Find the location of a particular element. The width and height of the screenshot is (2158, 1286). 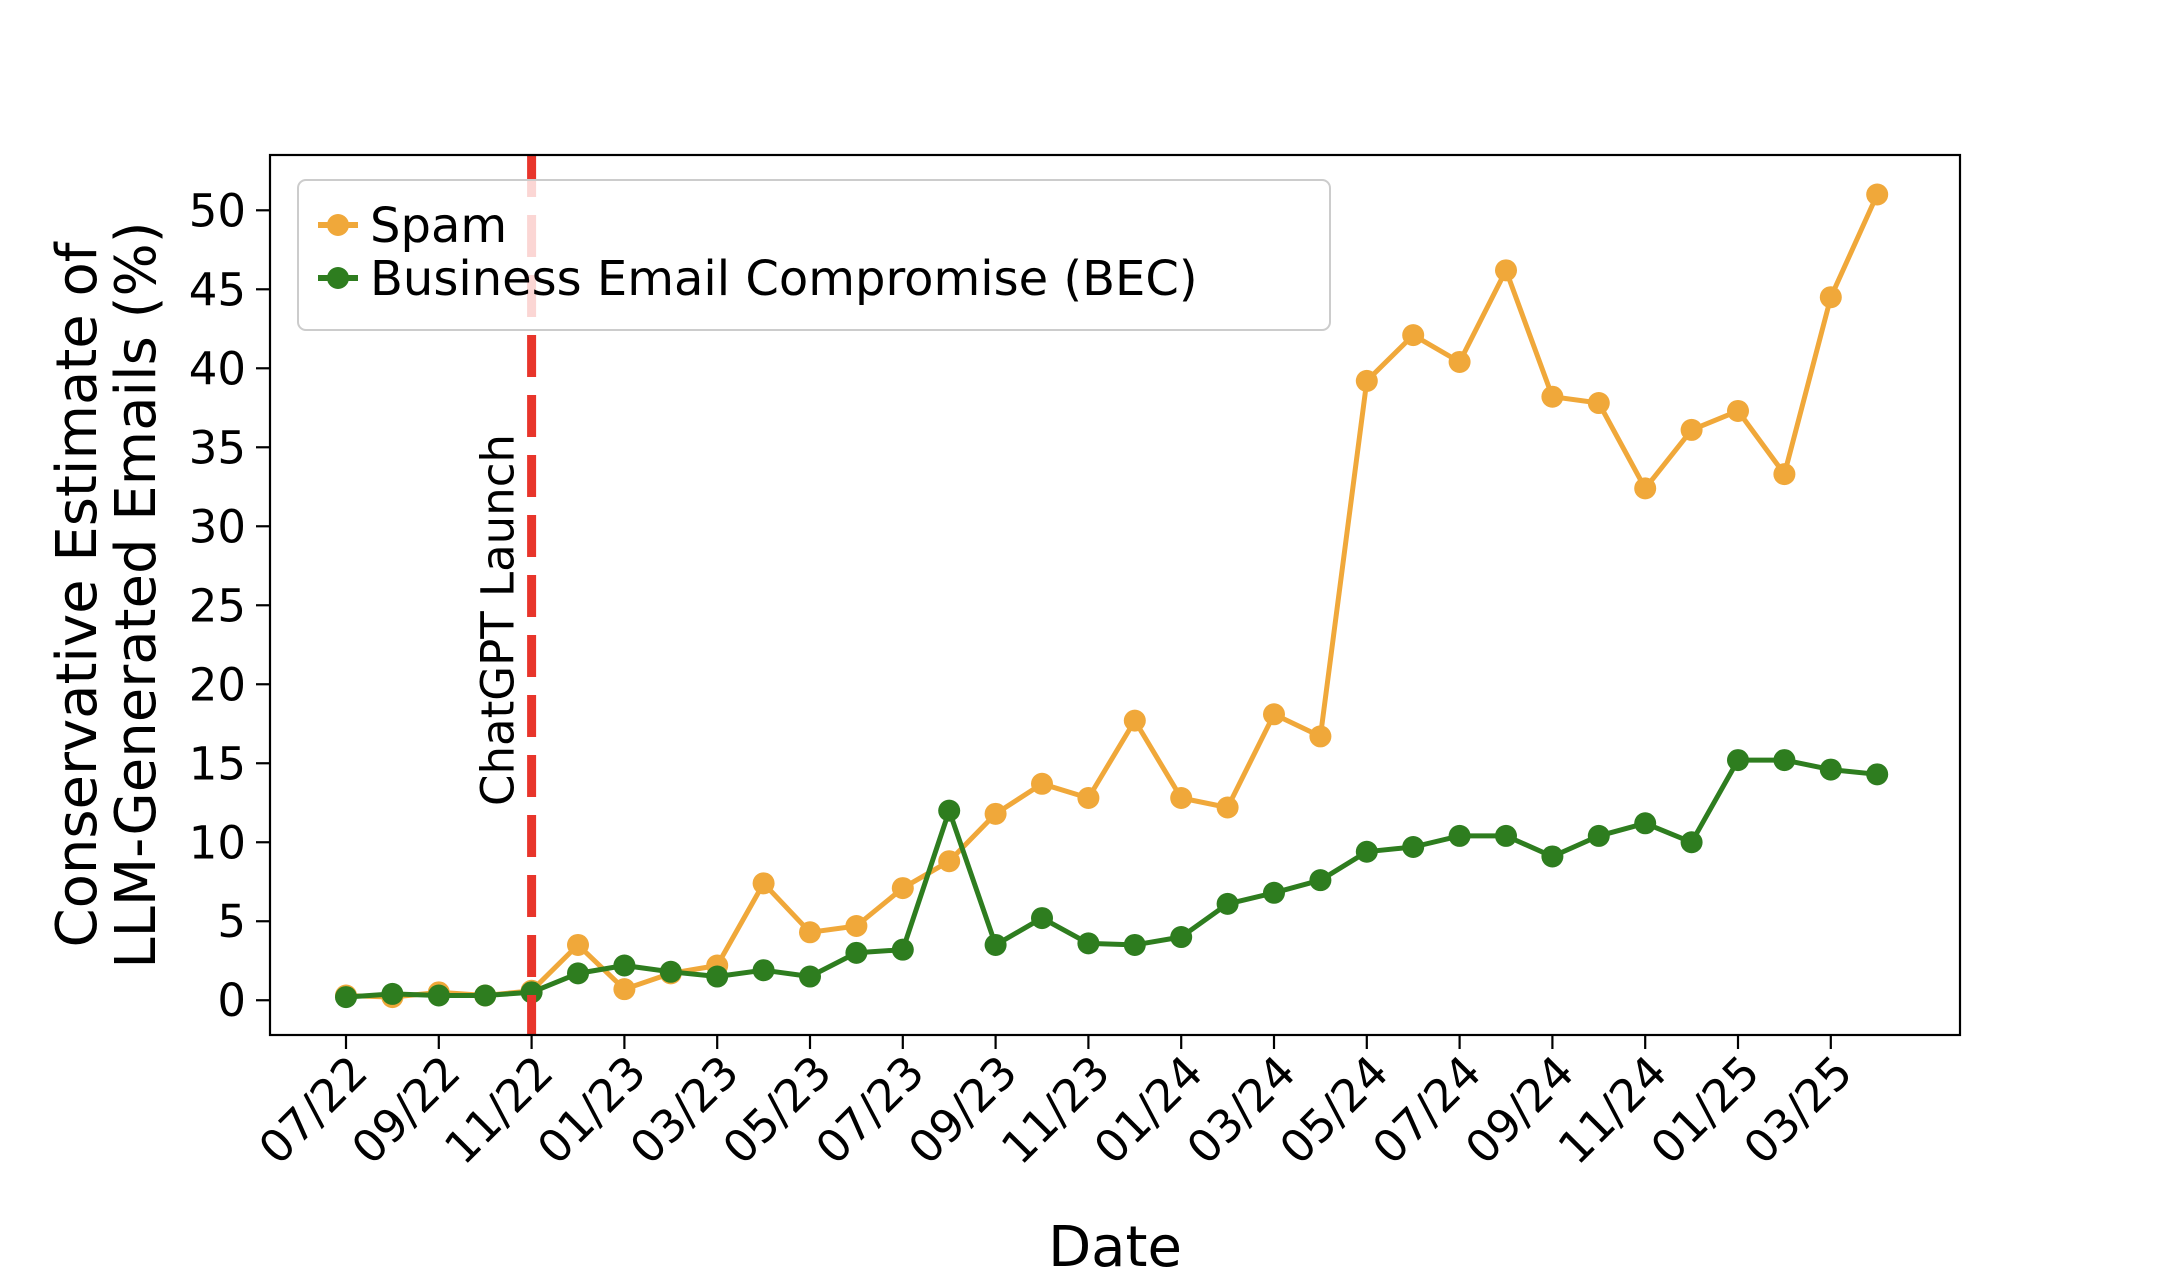

y-tick-label: 15 is located at coordinates (217, 763).